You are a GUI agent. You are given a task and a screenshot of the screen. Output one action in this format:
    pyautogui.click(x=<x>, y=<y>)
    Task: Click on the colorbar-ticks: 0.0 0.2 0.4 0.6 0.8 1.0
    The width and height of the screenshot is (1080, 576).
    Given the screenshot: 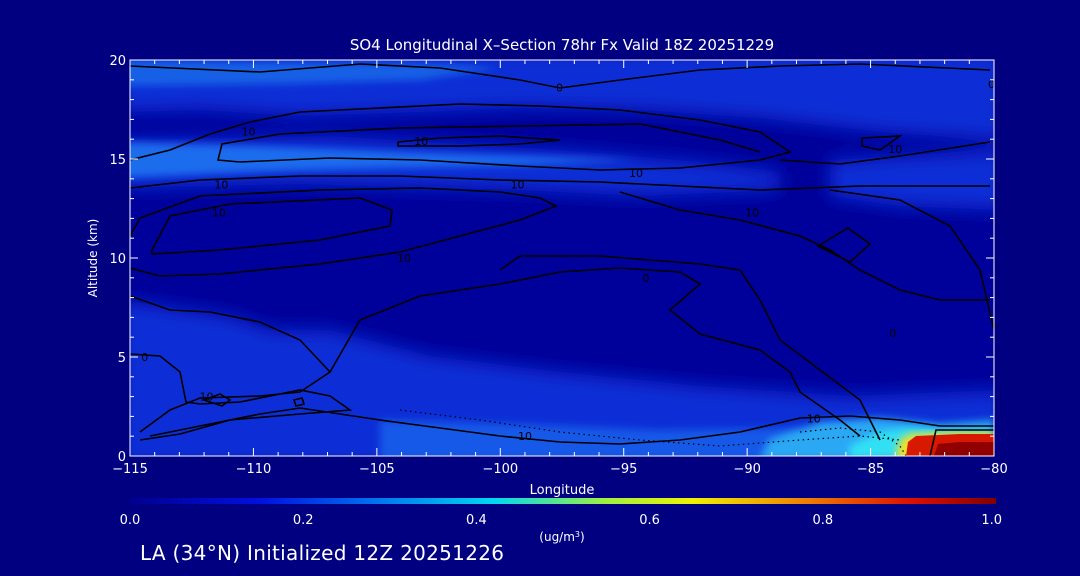 What is the action you would take?
    pyautogui.click(x=561, y=520)
    